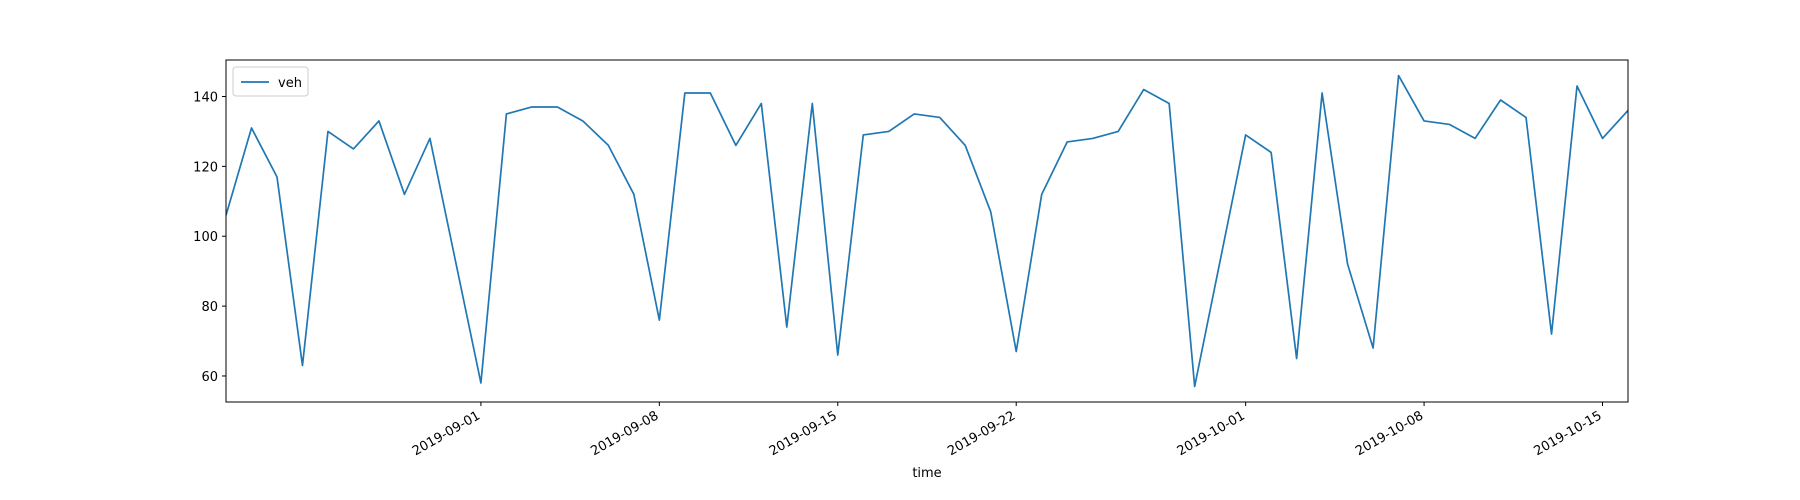  Describe the element at coordinates (209, 307) in the screenshot. I see `y-tick-label: 80` at that location.